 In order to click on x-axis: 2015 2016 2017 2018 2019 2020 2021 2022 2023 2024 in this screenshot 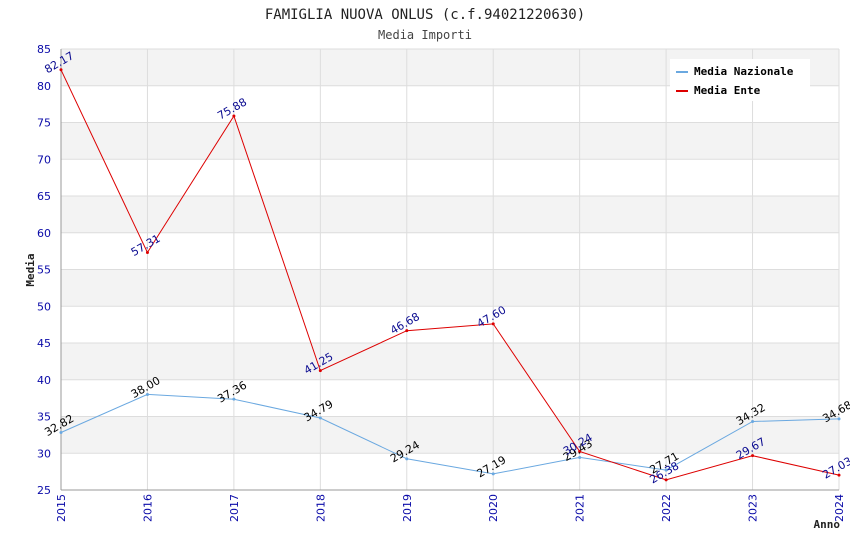, I will do `click(450, 505)`.